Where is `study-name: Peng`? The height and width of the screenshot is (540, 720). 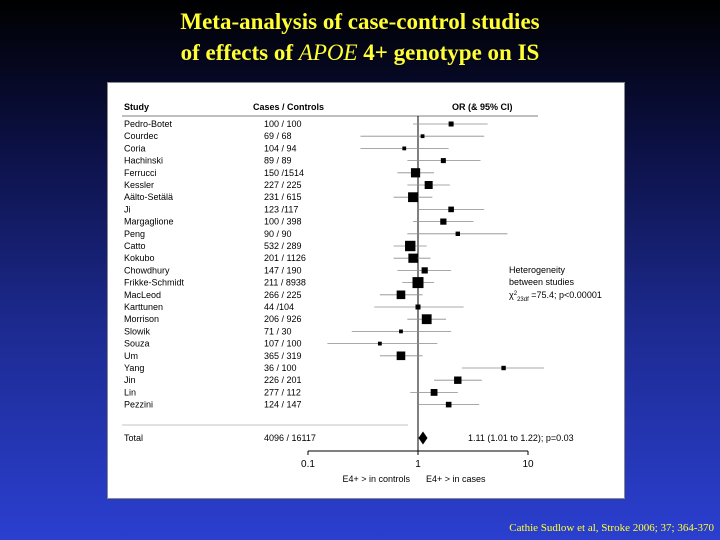
study-name: Peng is located at coordinates (134, 234).